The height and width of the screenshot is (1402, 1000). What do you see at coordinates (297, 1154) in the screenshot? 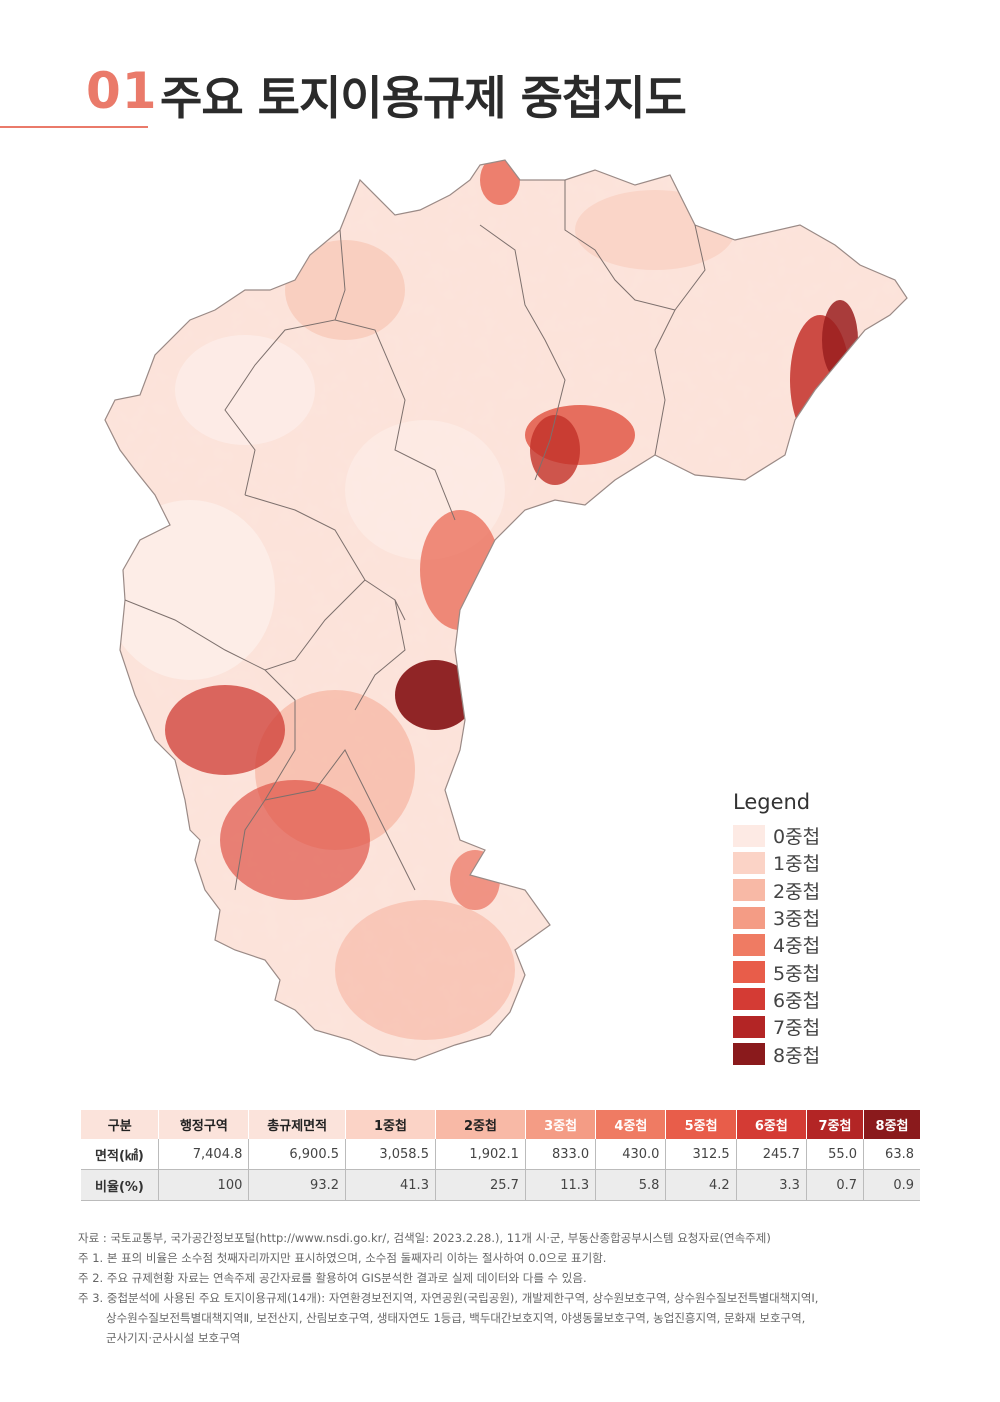
I see `table-cell: 6,900.5` at bounding box center [297, 1154].